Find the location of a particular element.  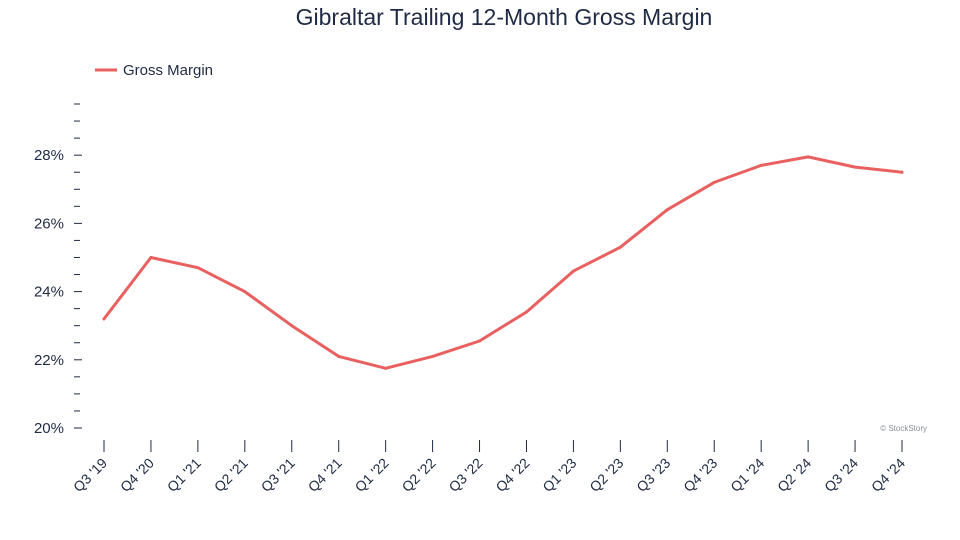

x-tick-label: Q2 '22 is located at coordinates (419, 475).